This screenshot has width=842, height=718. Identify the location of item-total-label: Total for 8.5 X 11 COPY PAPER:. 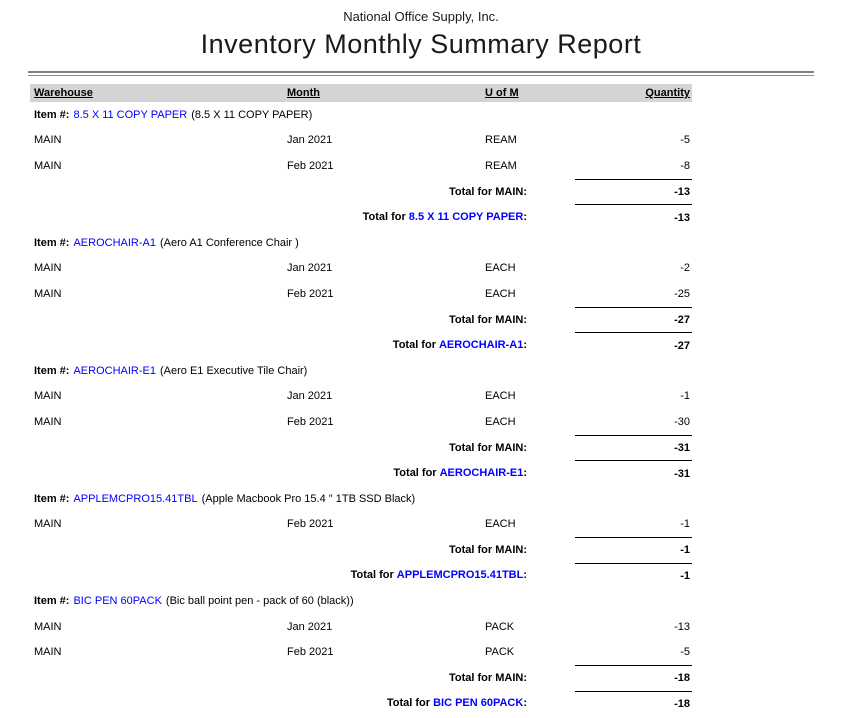
(302, 217).